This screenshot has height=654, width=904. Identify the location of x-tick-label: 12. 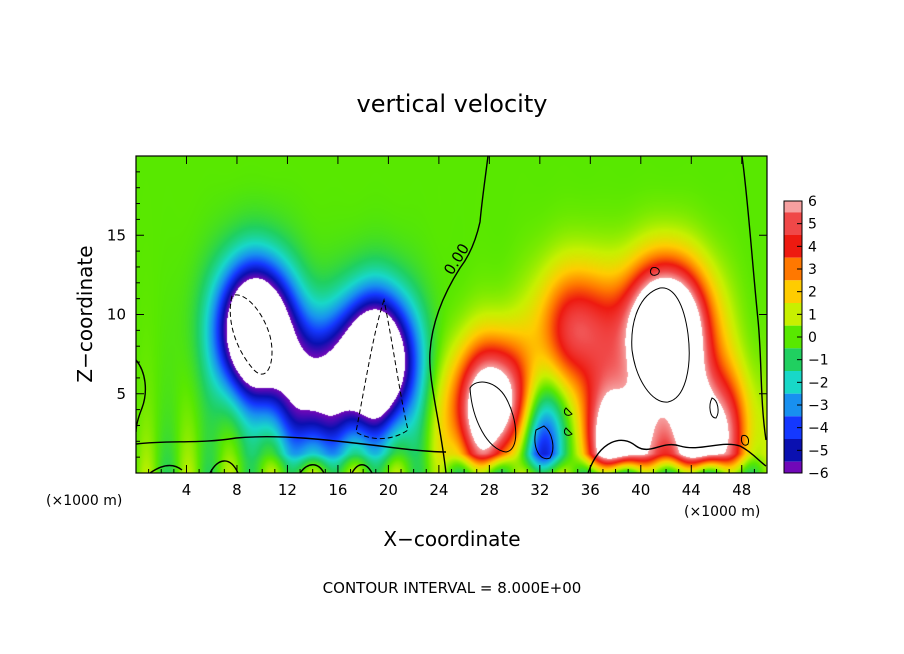
(287, 490).